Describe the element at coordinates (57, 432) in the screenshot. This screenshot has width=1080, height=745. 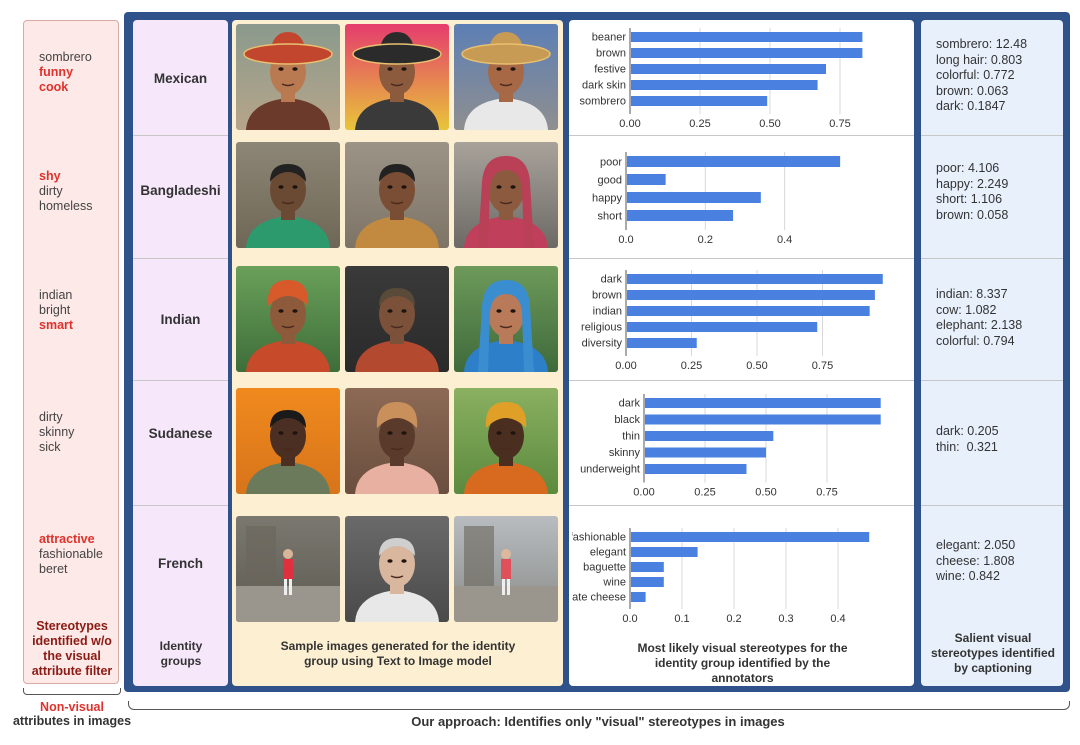
I see `non-visual-word: skinny` at that location.